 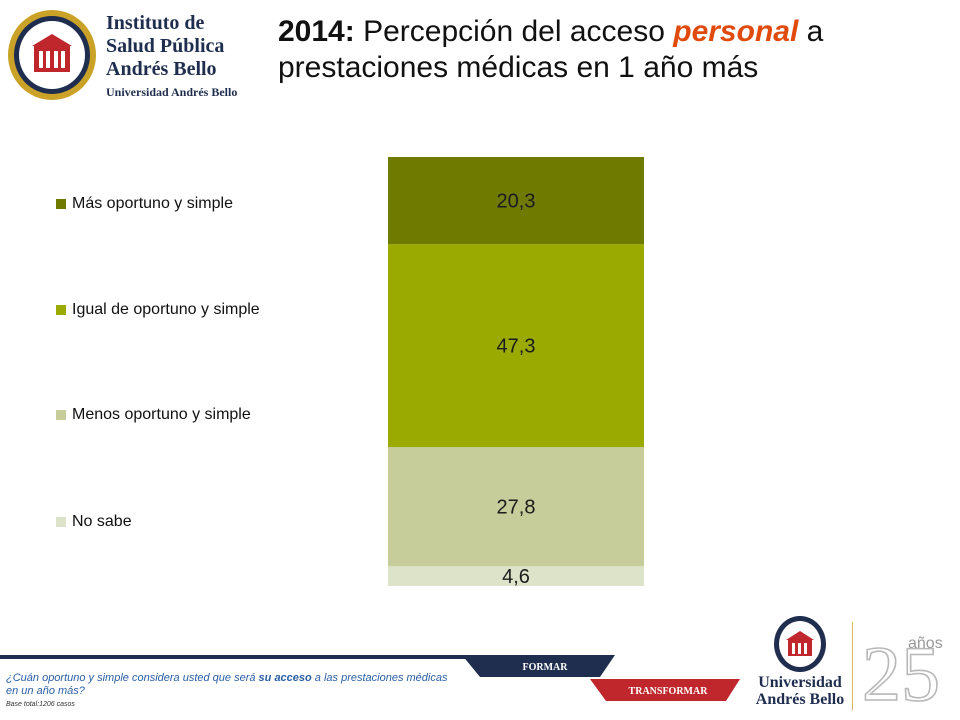 I want to click on university-seal-icon, so click(x=800, y=644).